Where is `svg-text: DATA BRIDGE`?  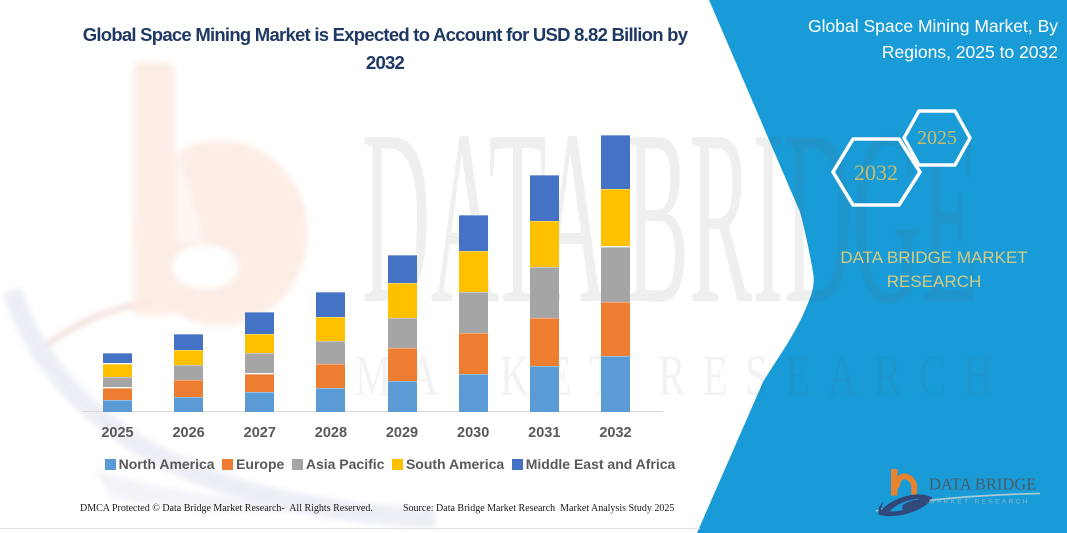
svg-text: DATA BRIDGE is located at coordinates (982, 484).